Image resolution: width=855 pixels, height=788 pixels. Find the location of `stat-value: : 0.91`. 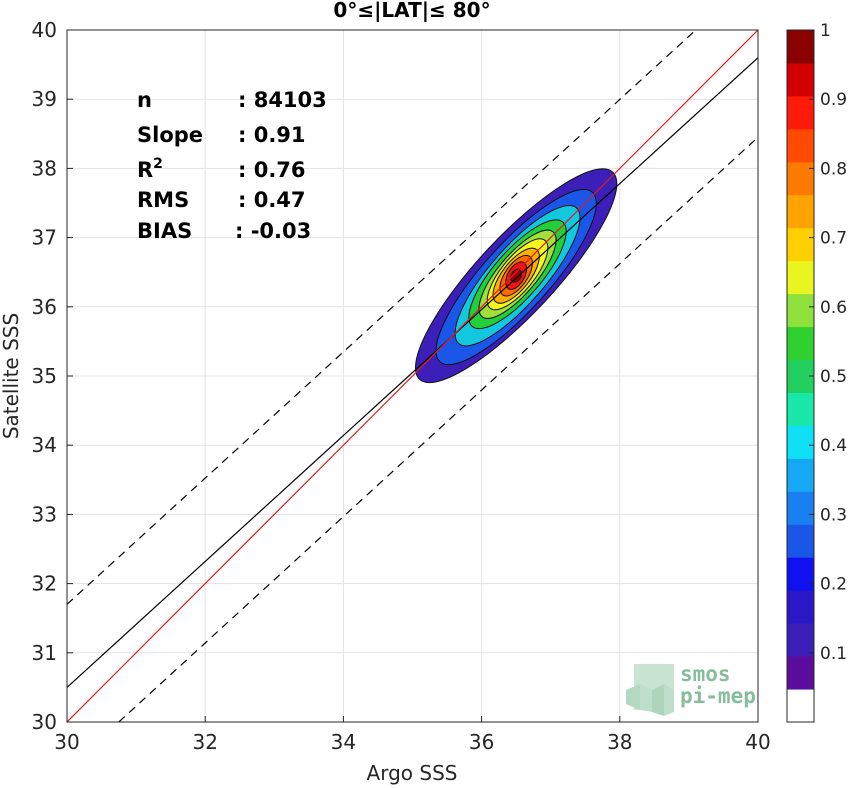

stat-value: : 0.91 is located at coordinates (272, 135).